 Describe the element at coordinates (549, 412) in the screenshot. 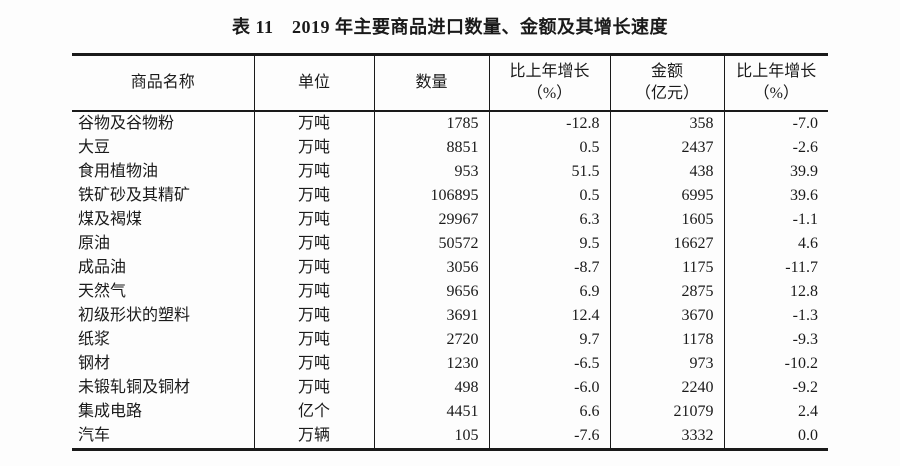

I see `cell-quantity-growth: 6.6` at that location.